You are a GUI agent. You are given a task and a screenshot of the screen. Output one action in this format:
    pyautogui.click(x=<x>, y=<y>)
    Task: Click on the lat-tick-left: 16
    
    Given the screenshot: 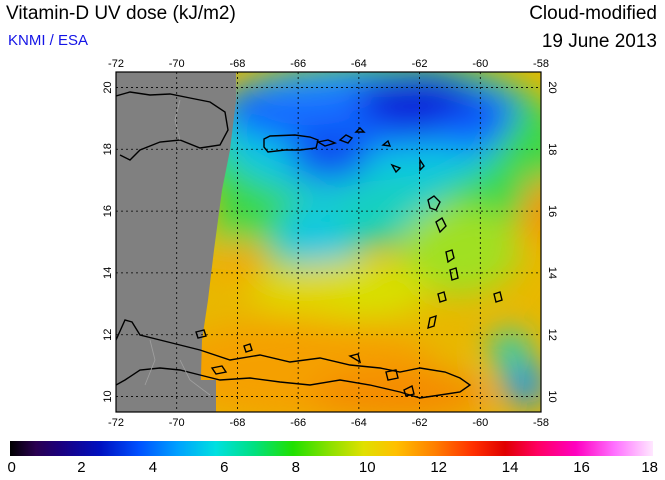 What is the action you would take?
    pyautogui.click(x=108, y=211)
    